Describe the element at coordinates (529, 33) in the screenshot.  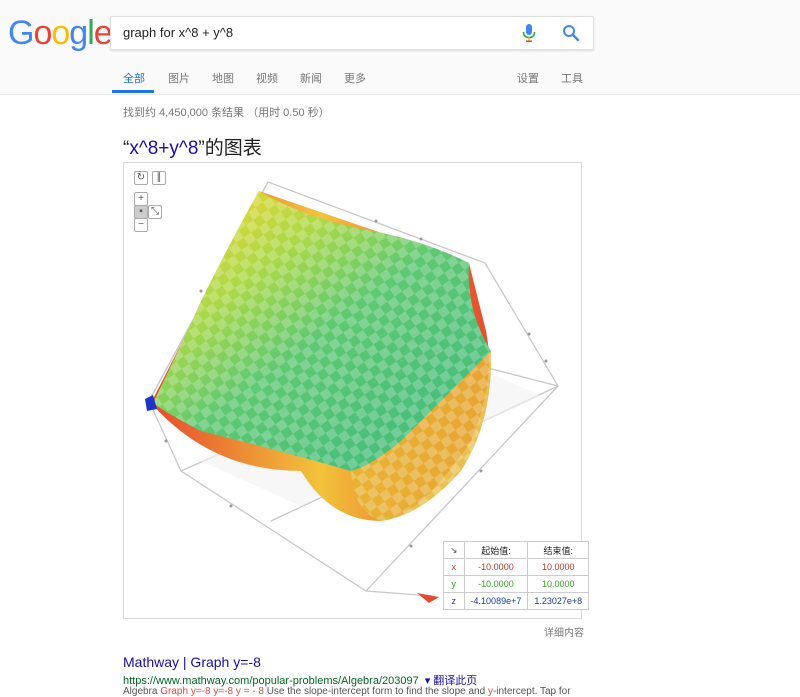
I see `microphone-icon` at that location.